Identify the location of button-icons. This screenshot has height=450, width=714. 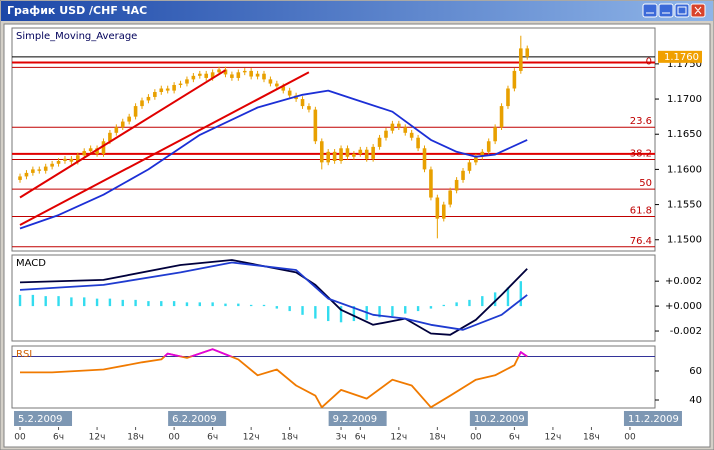
(674, 10).